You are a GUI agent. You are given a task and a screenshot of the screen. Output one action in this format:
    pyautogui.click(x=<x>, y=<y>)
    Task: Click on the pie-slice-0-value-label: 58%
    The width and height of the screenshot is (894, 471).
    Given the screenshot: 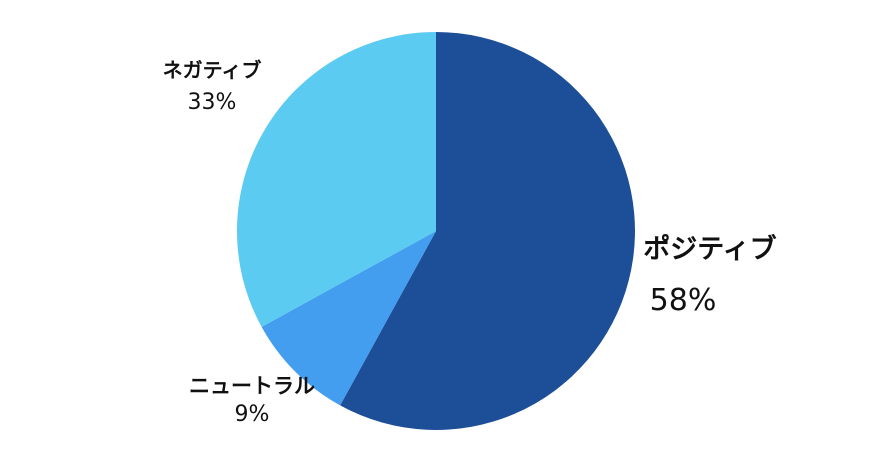 What is the action you would take?
    pyautogui.click(x=683, y=300)
    